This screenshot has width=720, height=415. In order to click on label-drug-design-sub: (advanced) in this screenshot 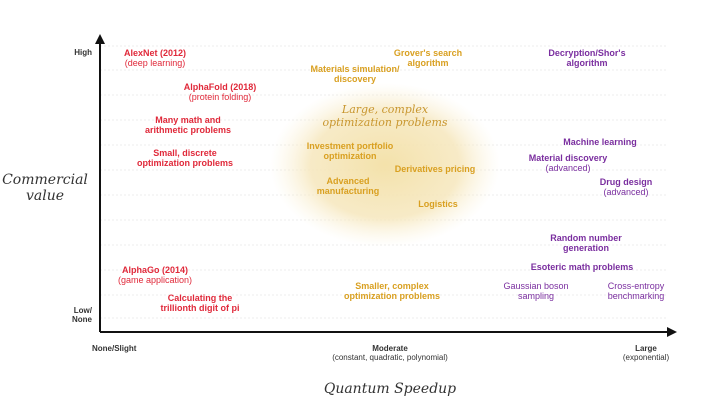, I will do `click(626, 192)`.